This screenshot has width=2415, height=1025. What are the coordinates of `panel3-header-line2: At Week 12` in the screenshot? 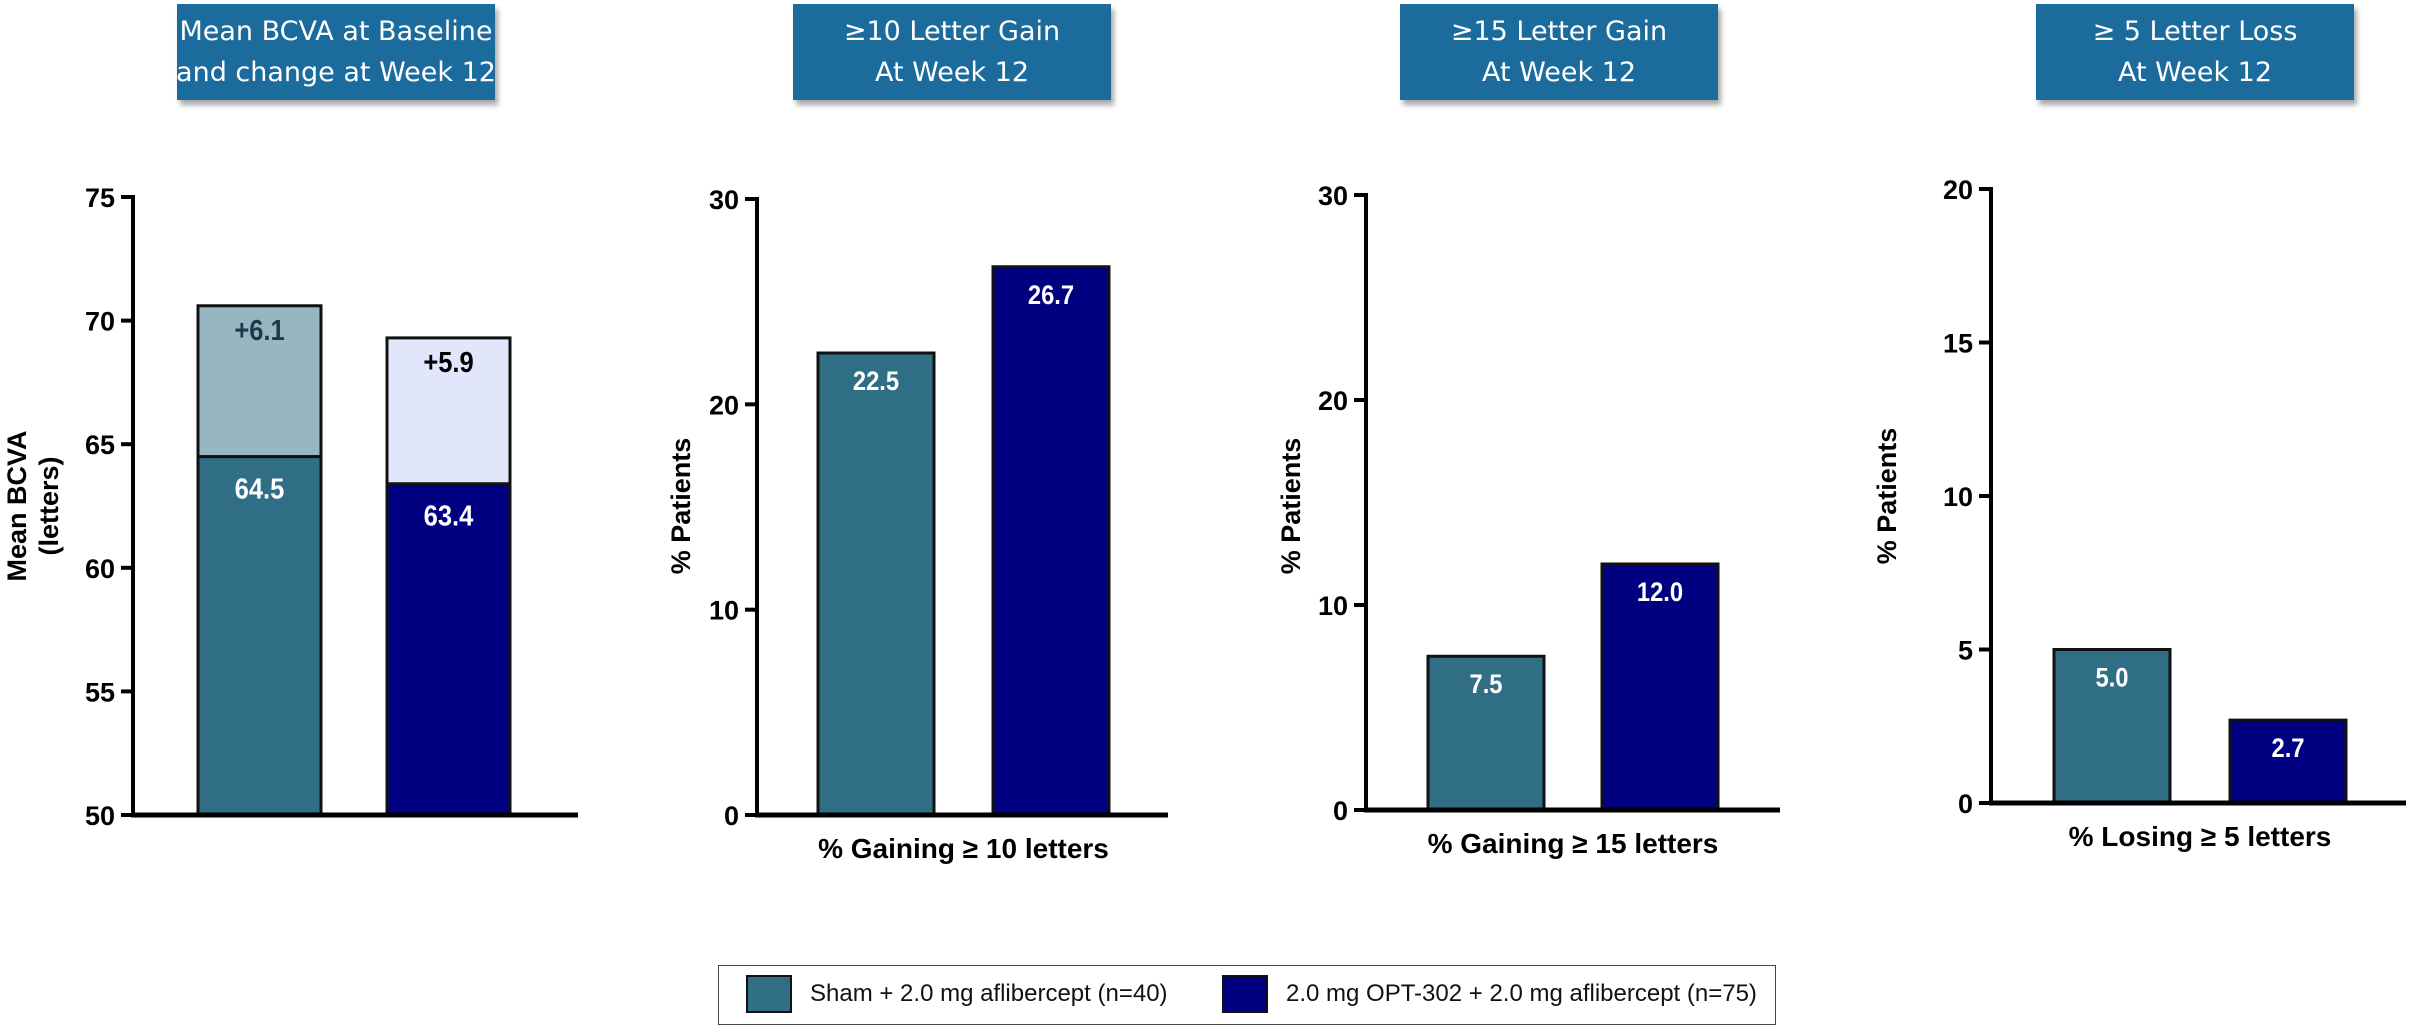 It's located at (1559, 72).